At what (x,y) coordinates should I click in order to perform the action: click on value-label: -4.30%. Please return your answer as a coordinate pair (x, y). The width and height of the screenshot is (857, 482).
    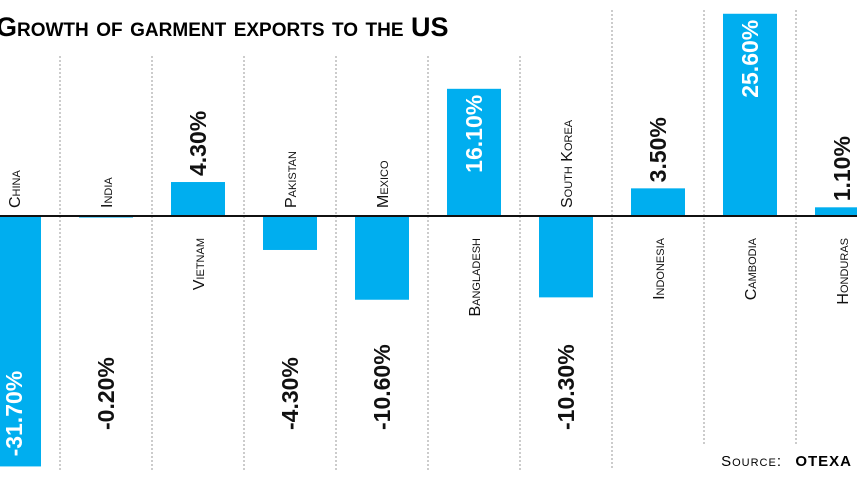
    Looking at the image, I should click on (290, 393).